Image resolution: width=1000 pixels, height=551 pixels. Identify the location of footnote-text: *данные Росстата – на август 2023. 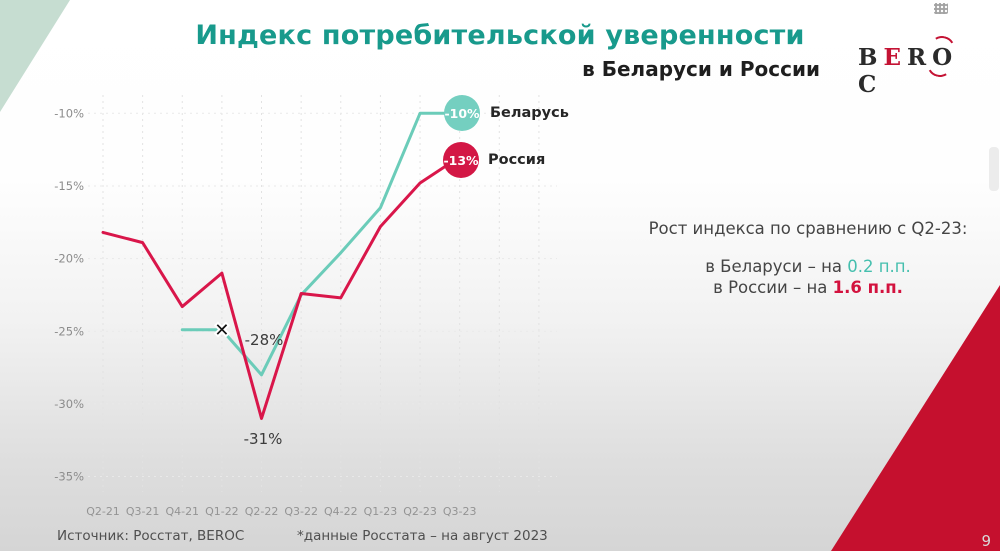
(422, 536).